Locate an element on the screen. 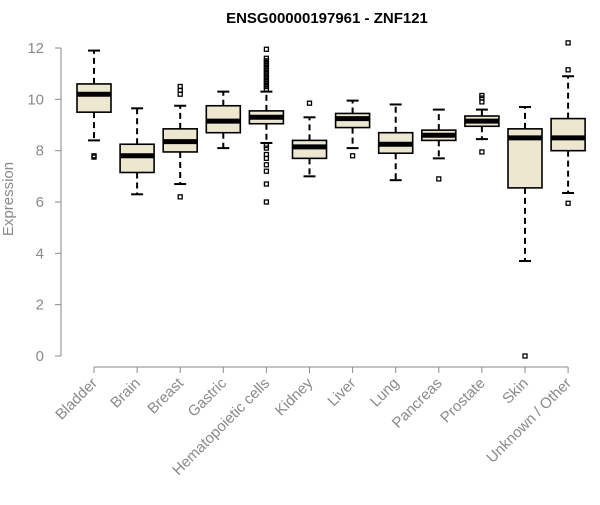 The width and height of the screenshot is (600, 505). box-kidney is located at coordinates (309, 139).